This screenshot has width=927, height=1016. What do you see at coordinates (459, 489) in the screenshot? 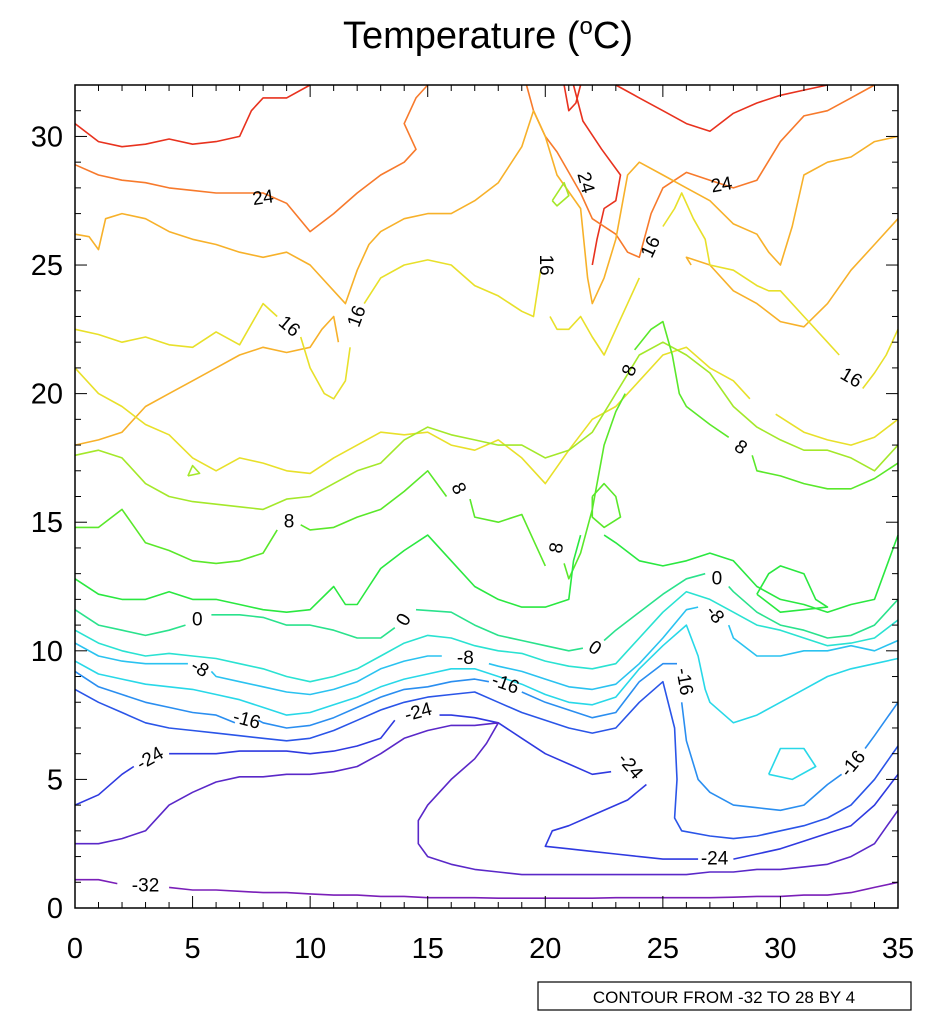
I see `contour-label-9: 8` at bounding box center [459, 489].